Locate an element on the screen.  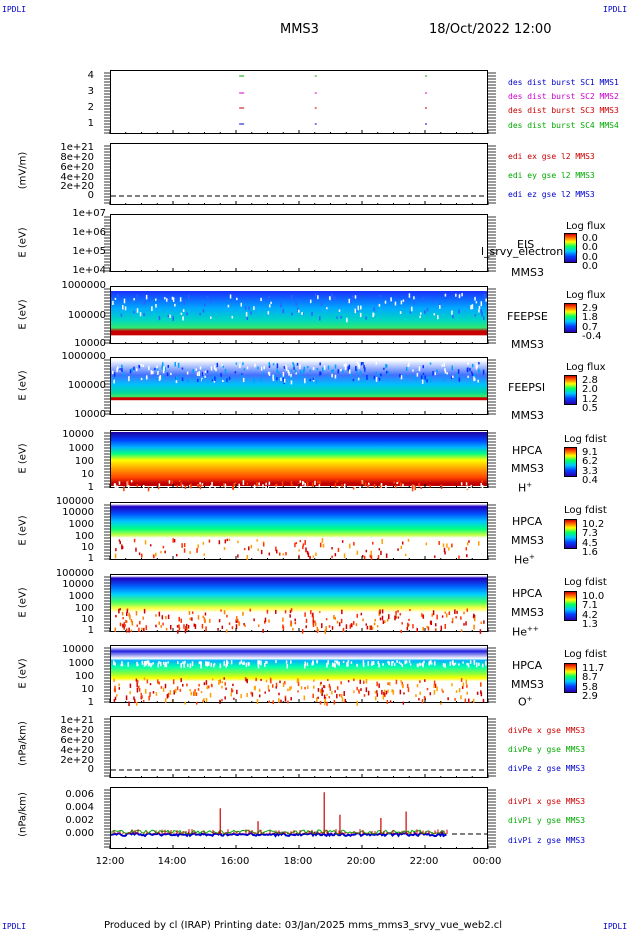
ytick: 1e+04 is located at coordinates (89, 270).